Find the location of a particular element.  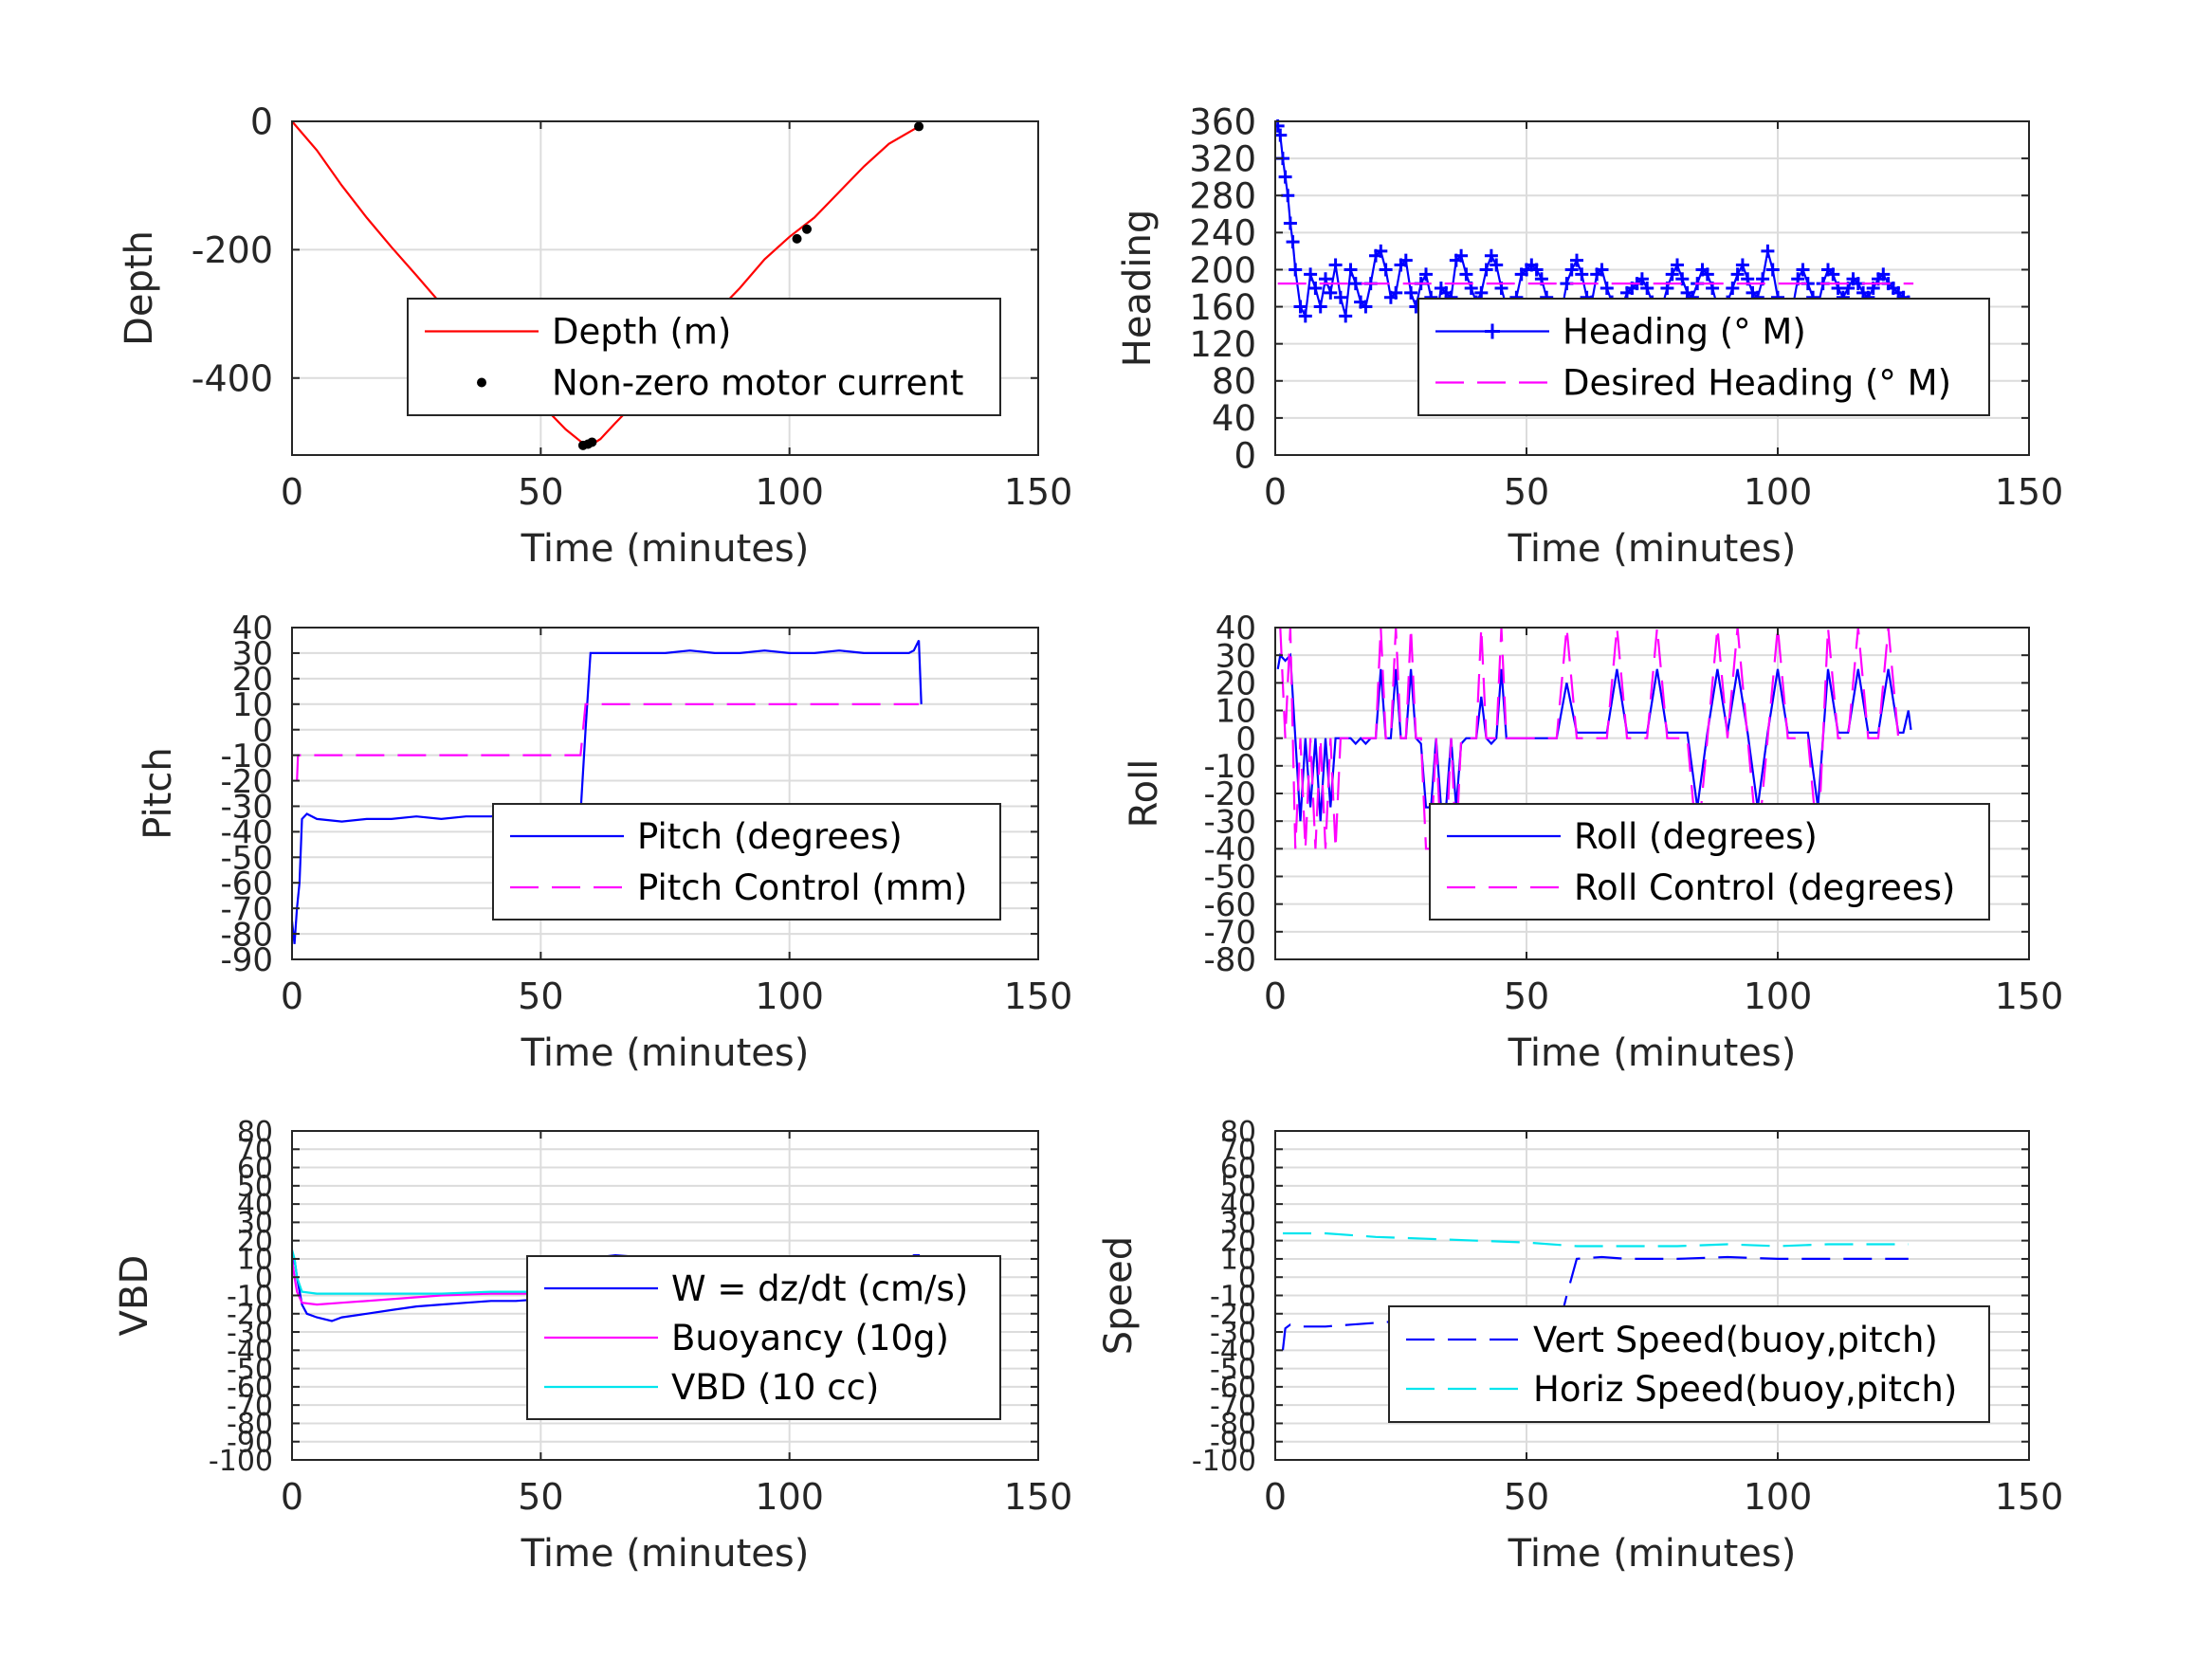

legend-entry-label: Heading (° M) is located at coordinates (1684, 332).